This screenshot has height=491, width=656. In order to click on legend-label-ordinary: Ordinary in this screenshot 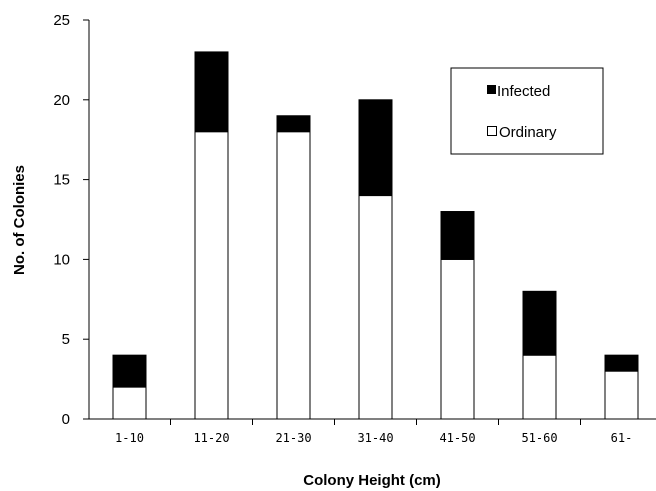, I will do `click(528, 132)`.